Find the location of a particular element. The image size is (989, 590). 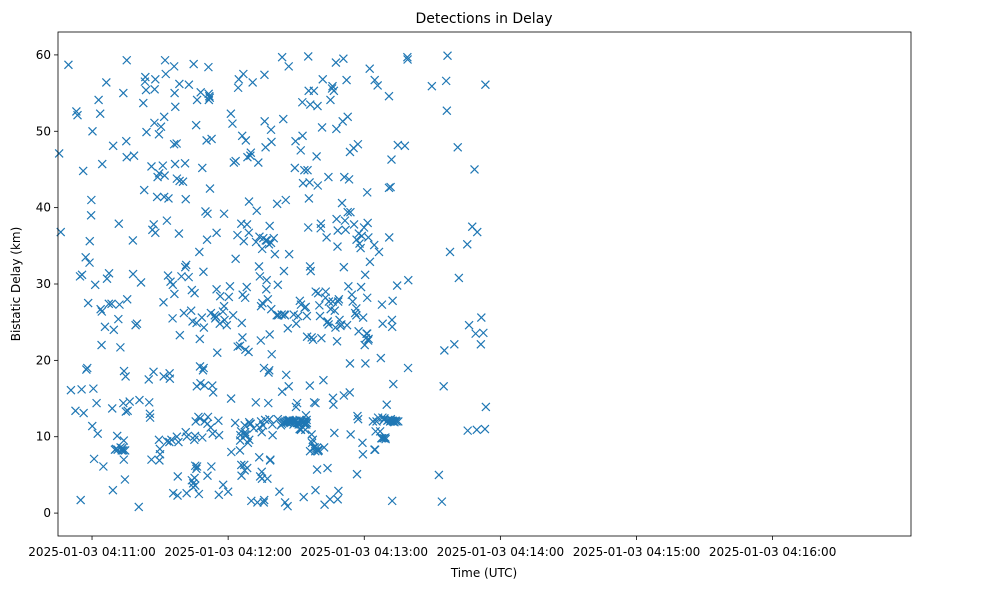

y-tick-label: 60 is located at coordinates (43, 55).